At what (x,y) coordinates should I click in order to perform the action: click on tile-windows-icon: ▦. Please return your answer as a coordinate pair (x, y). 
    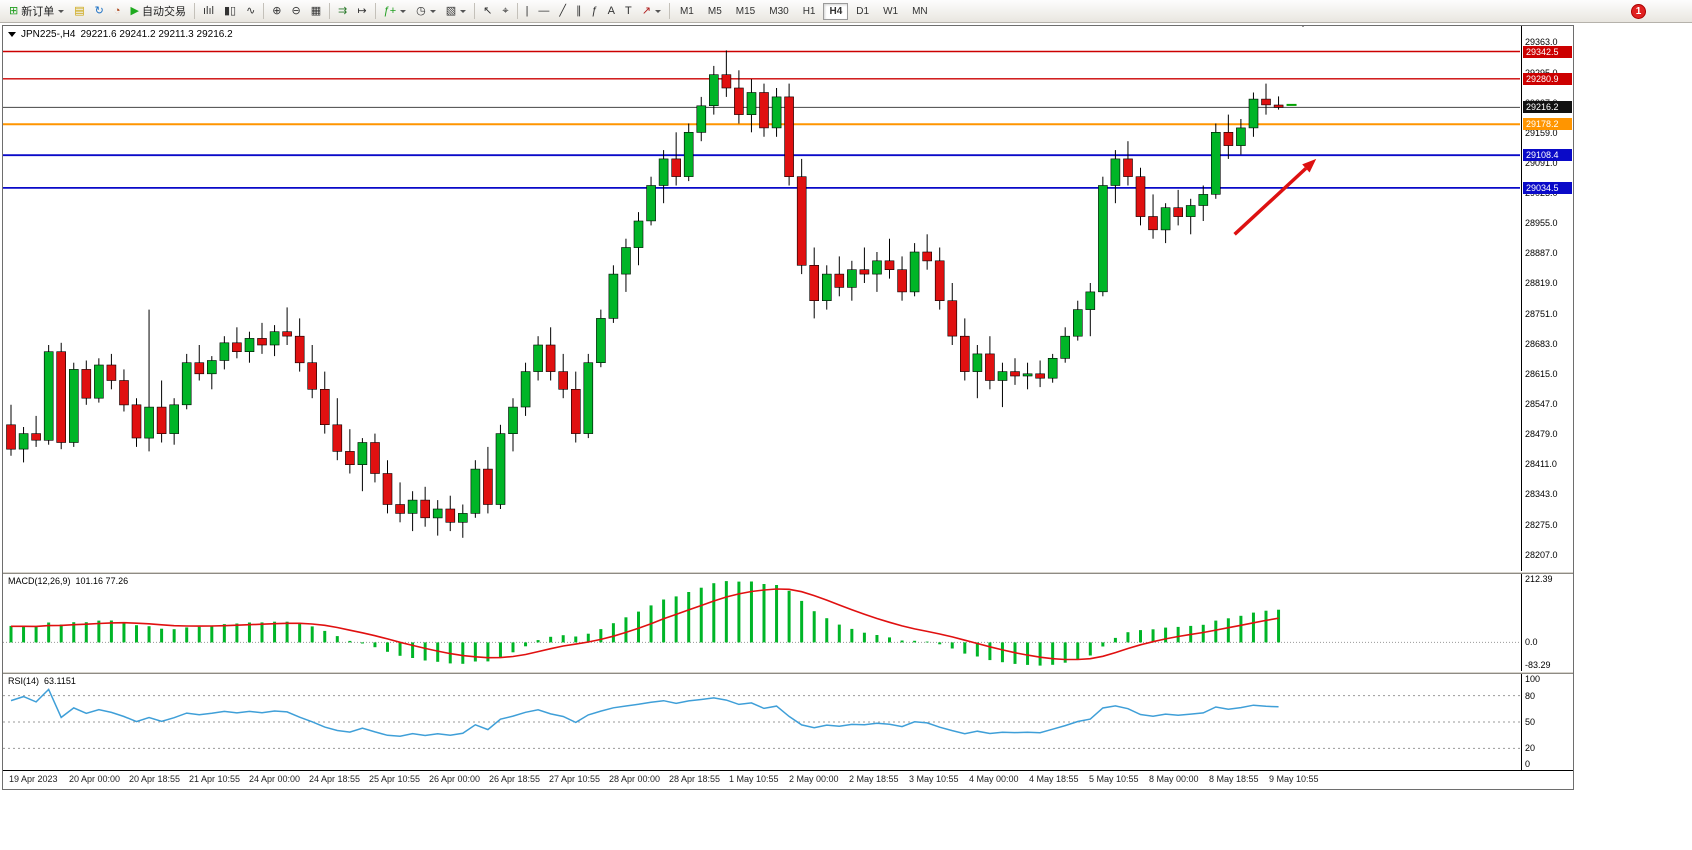
    Looking at the image, I should click on (316, 10).